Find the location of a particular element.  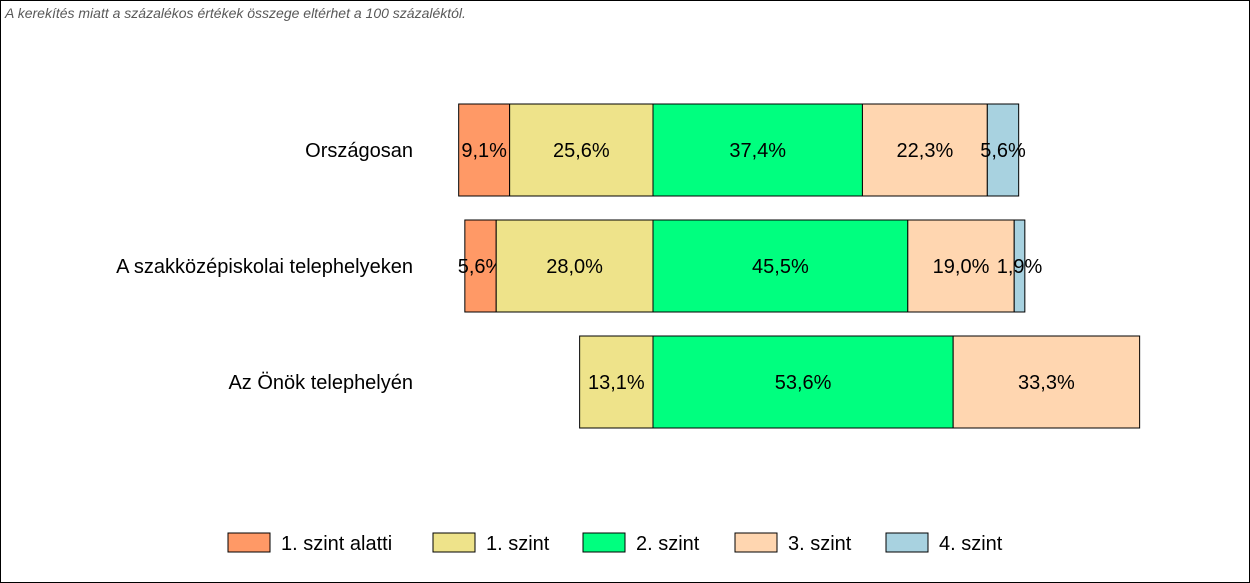

category-label: Országosan is located at coordinates (359, 151).